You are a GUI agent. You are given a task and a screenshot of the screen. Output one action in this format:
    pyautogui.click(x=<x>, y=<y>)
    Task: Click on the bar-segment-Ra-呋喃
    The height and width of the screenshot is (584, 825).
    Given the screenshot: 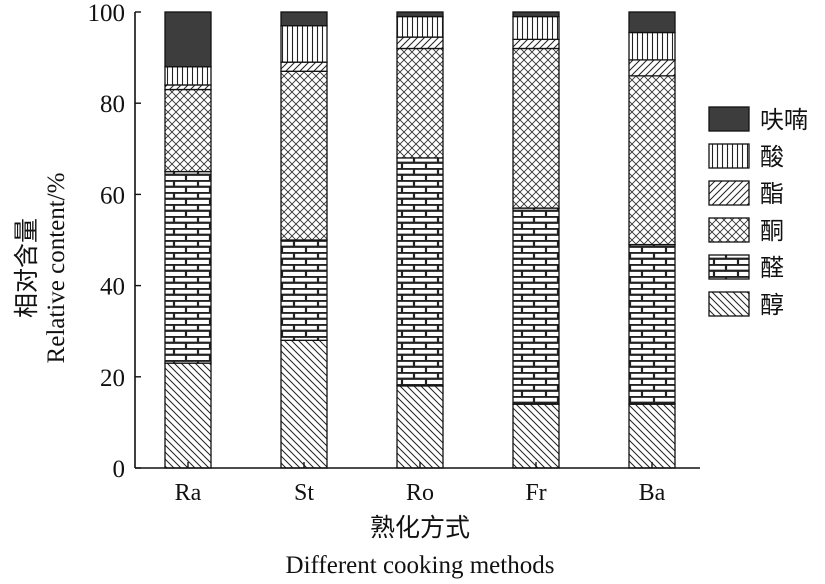 What is the action you would take?
    pyautogui.click(x=188, y=39)
    